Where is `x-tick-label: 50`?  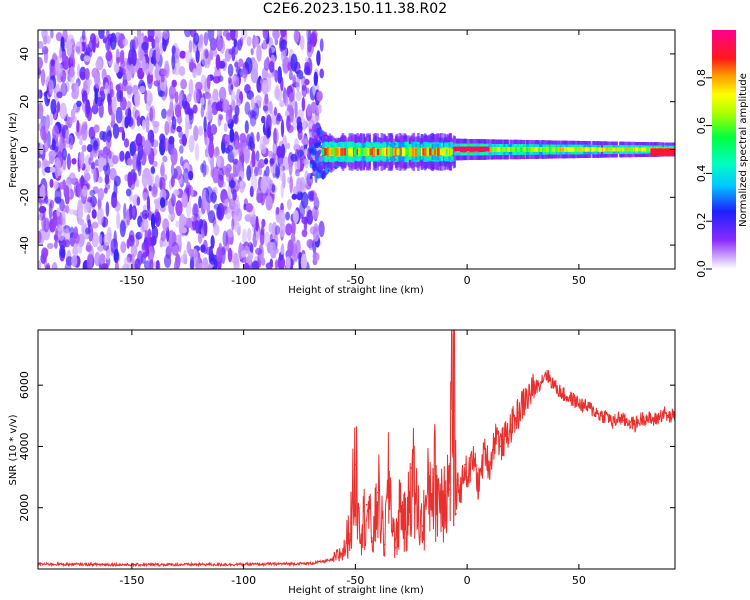
x-tick-label: 50 is located at coordinates (579, 580).